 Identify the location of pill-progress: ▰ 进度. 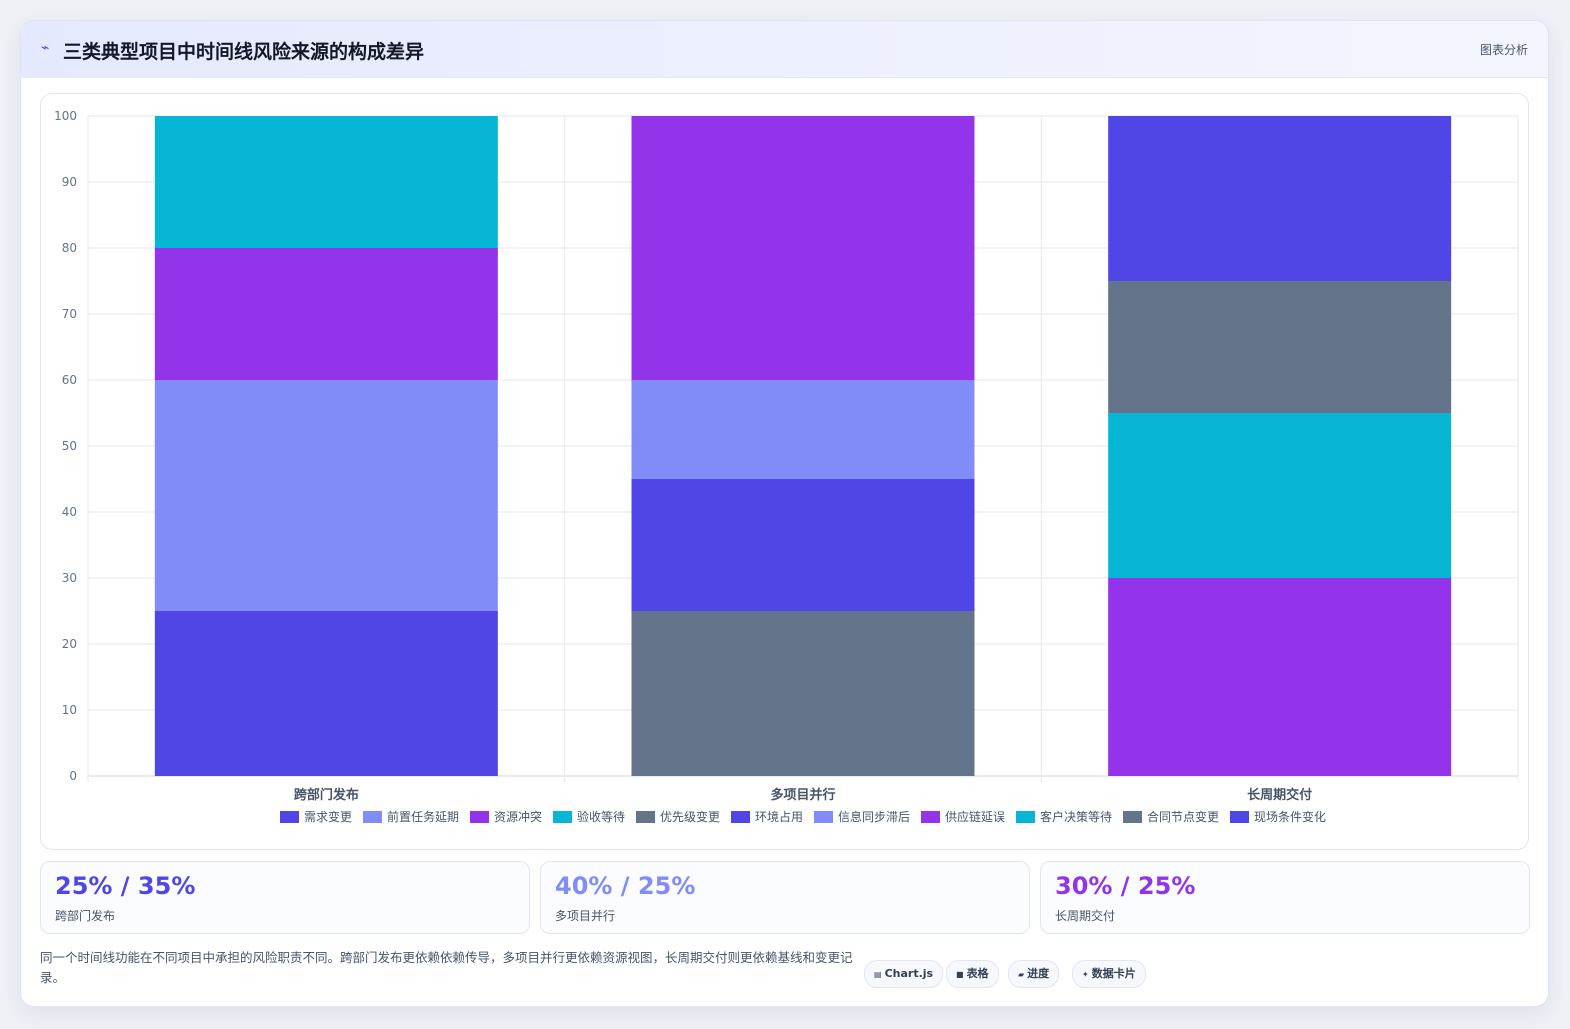
(1034, 974).